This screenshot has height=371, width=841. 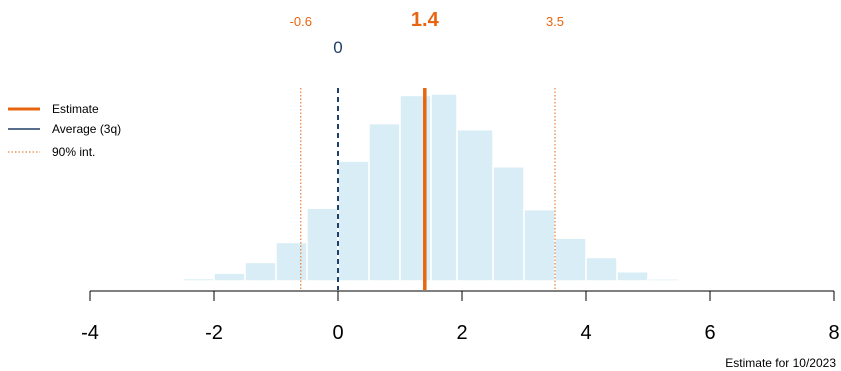 I want to click on legend-estimate-label: Estimate, so click(x=75, y=109).